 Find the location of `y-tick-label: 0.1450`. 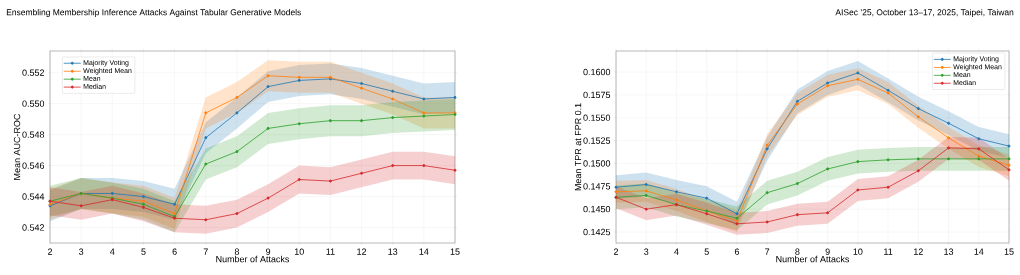

y-tick-label: 0.1450 is located at coordinates (597, 209).